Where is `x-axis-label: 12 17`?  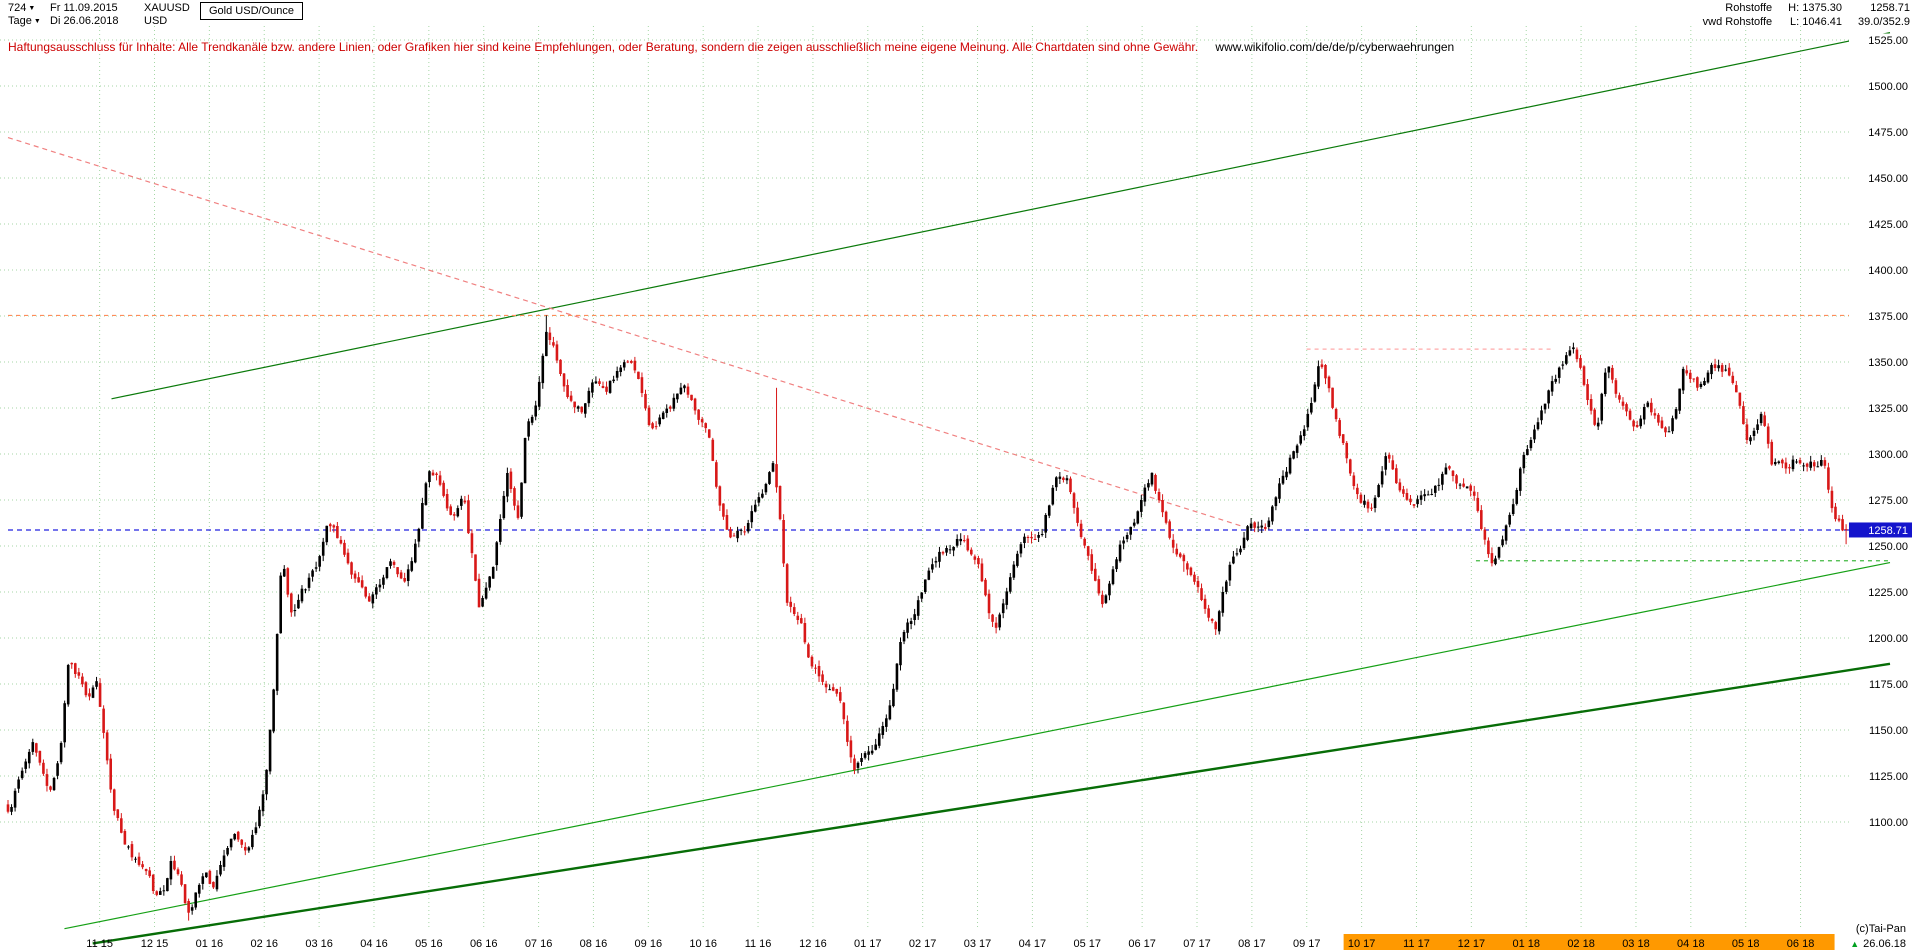 x-axis-label: 12 17 is located at coordinates (1472, 944).